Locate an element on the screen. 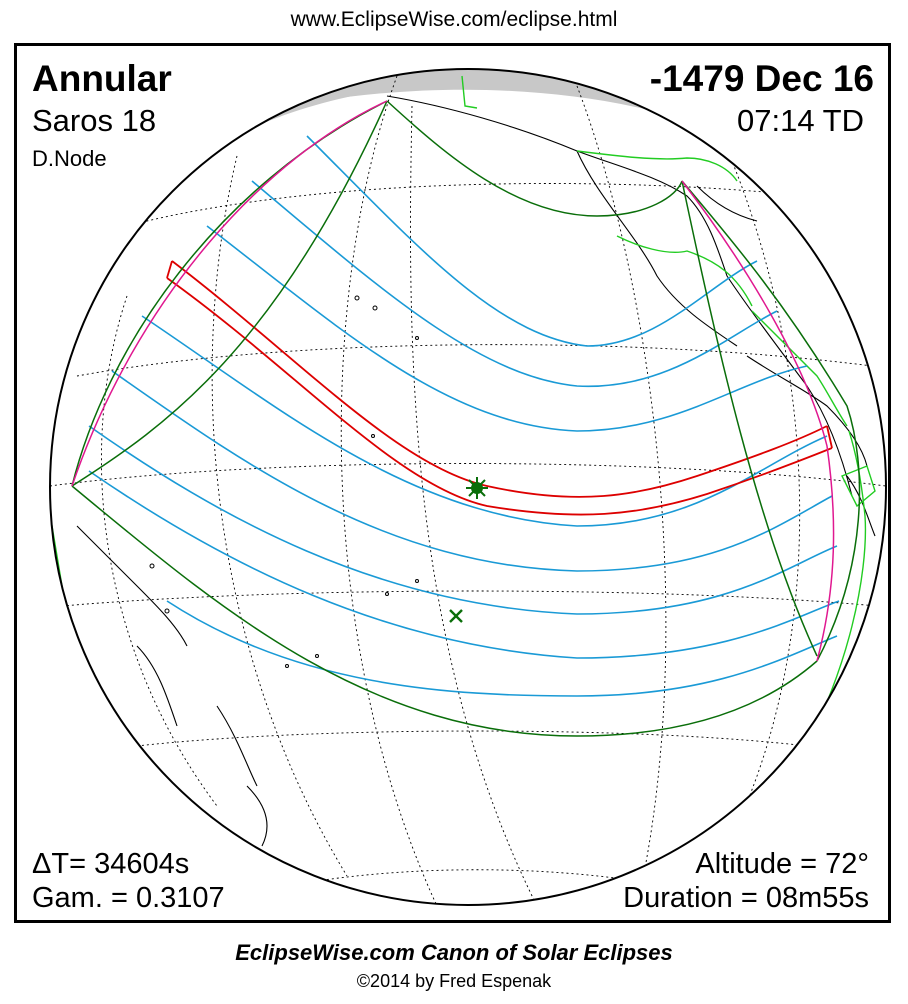  saros-label: Saros 18 is located at coordinates (94, 120).